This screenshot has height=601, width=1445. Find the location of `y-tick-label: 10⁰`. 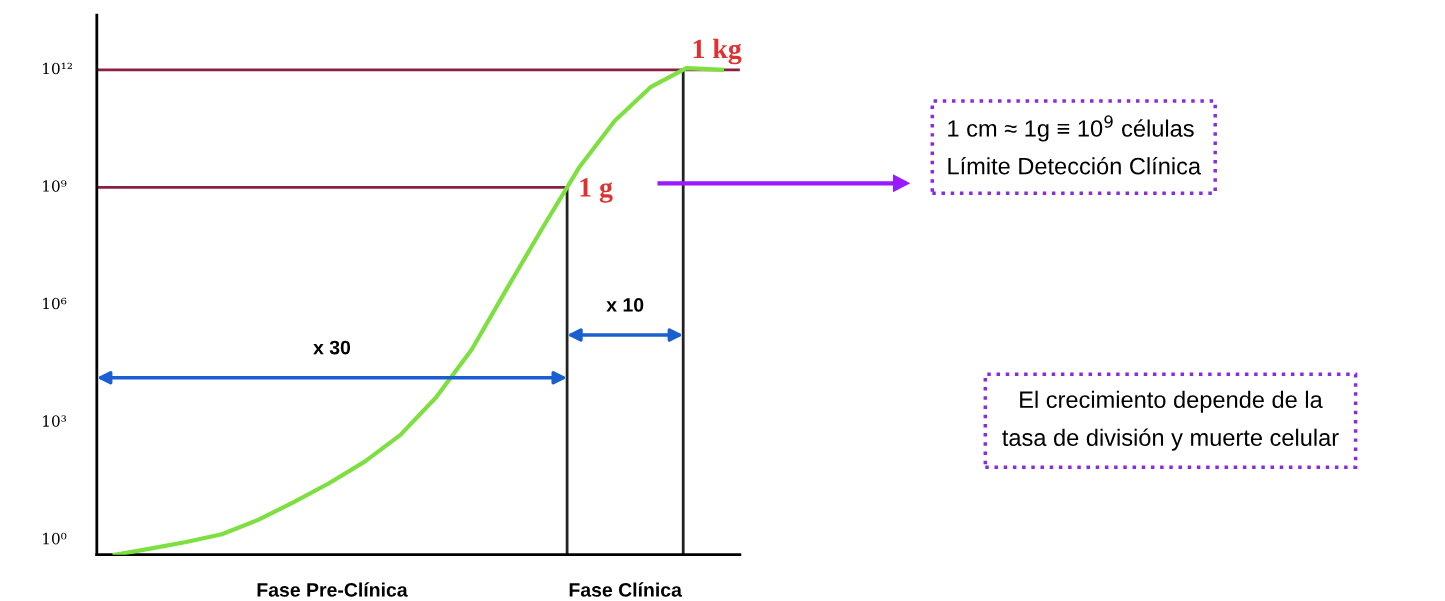

y-tick-label: 10⁰ is located at coordinates (55, 538).